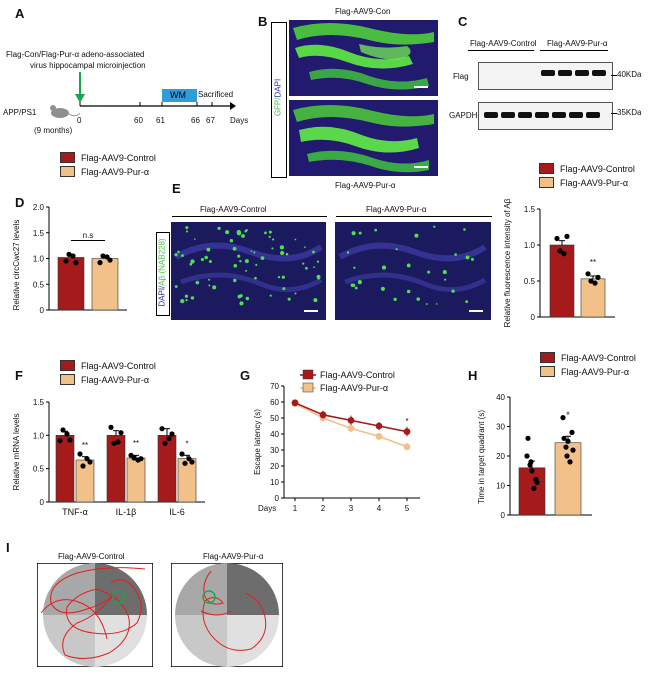 The height and width of the screenshot is (673, 670). What do you see at coordinates (136, 443) in the screenshot?
I see `f-sig-label: **` at bounding box center [136, 443].